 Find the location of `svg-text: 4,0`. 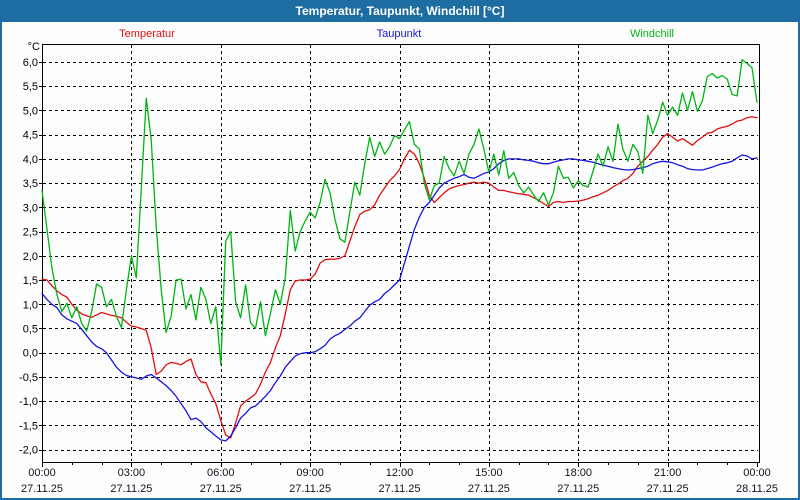

svg-text: 4,0 is located at coordinates (30, 160).